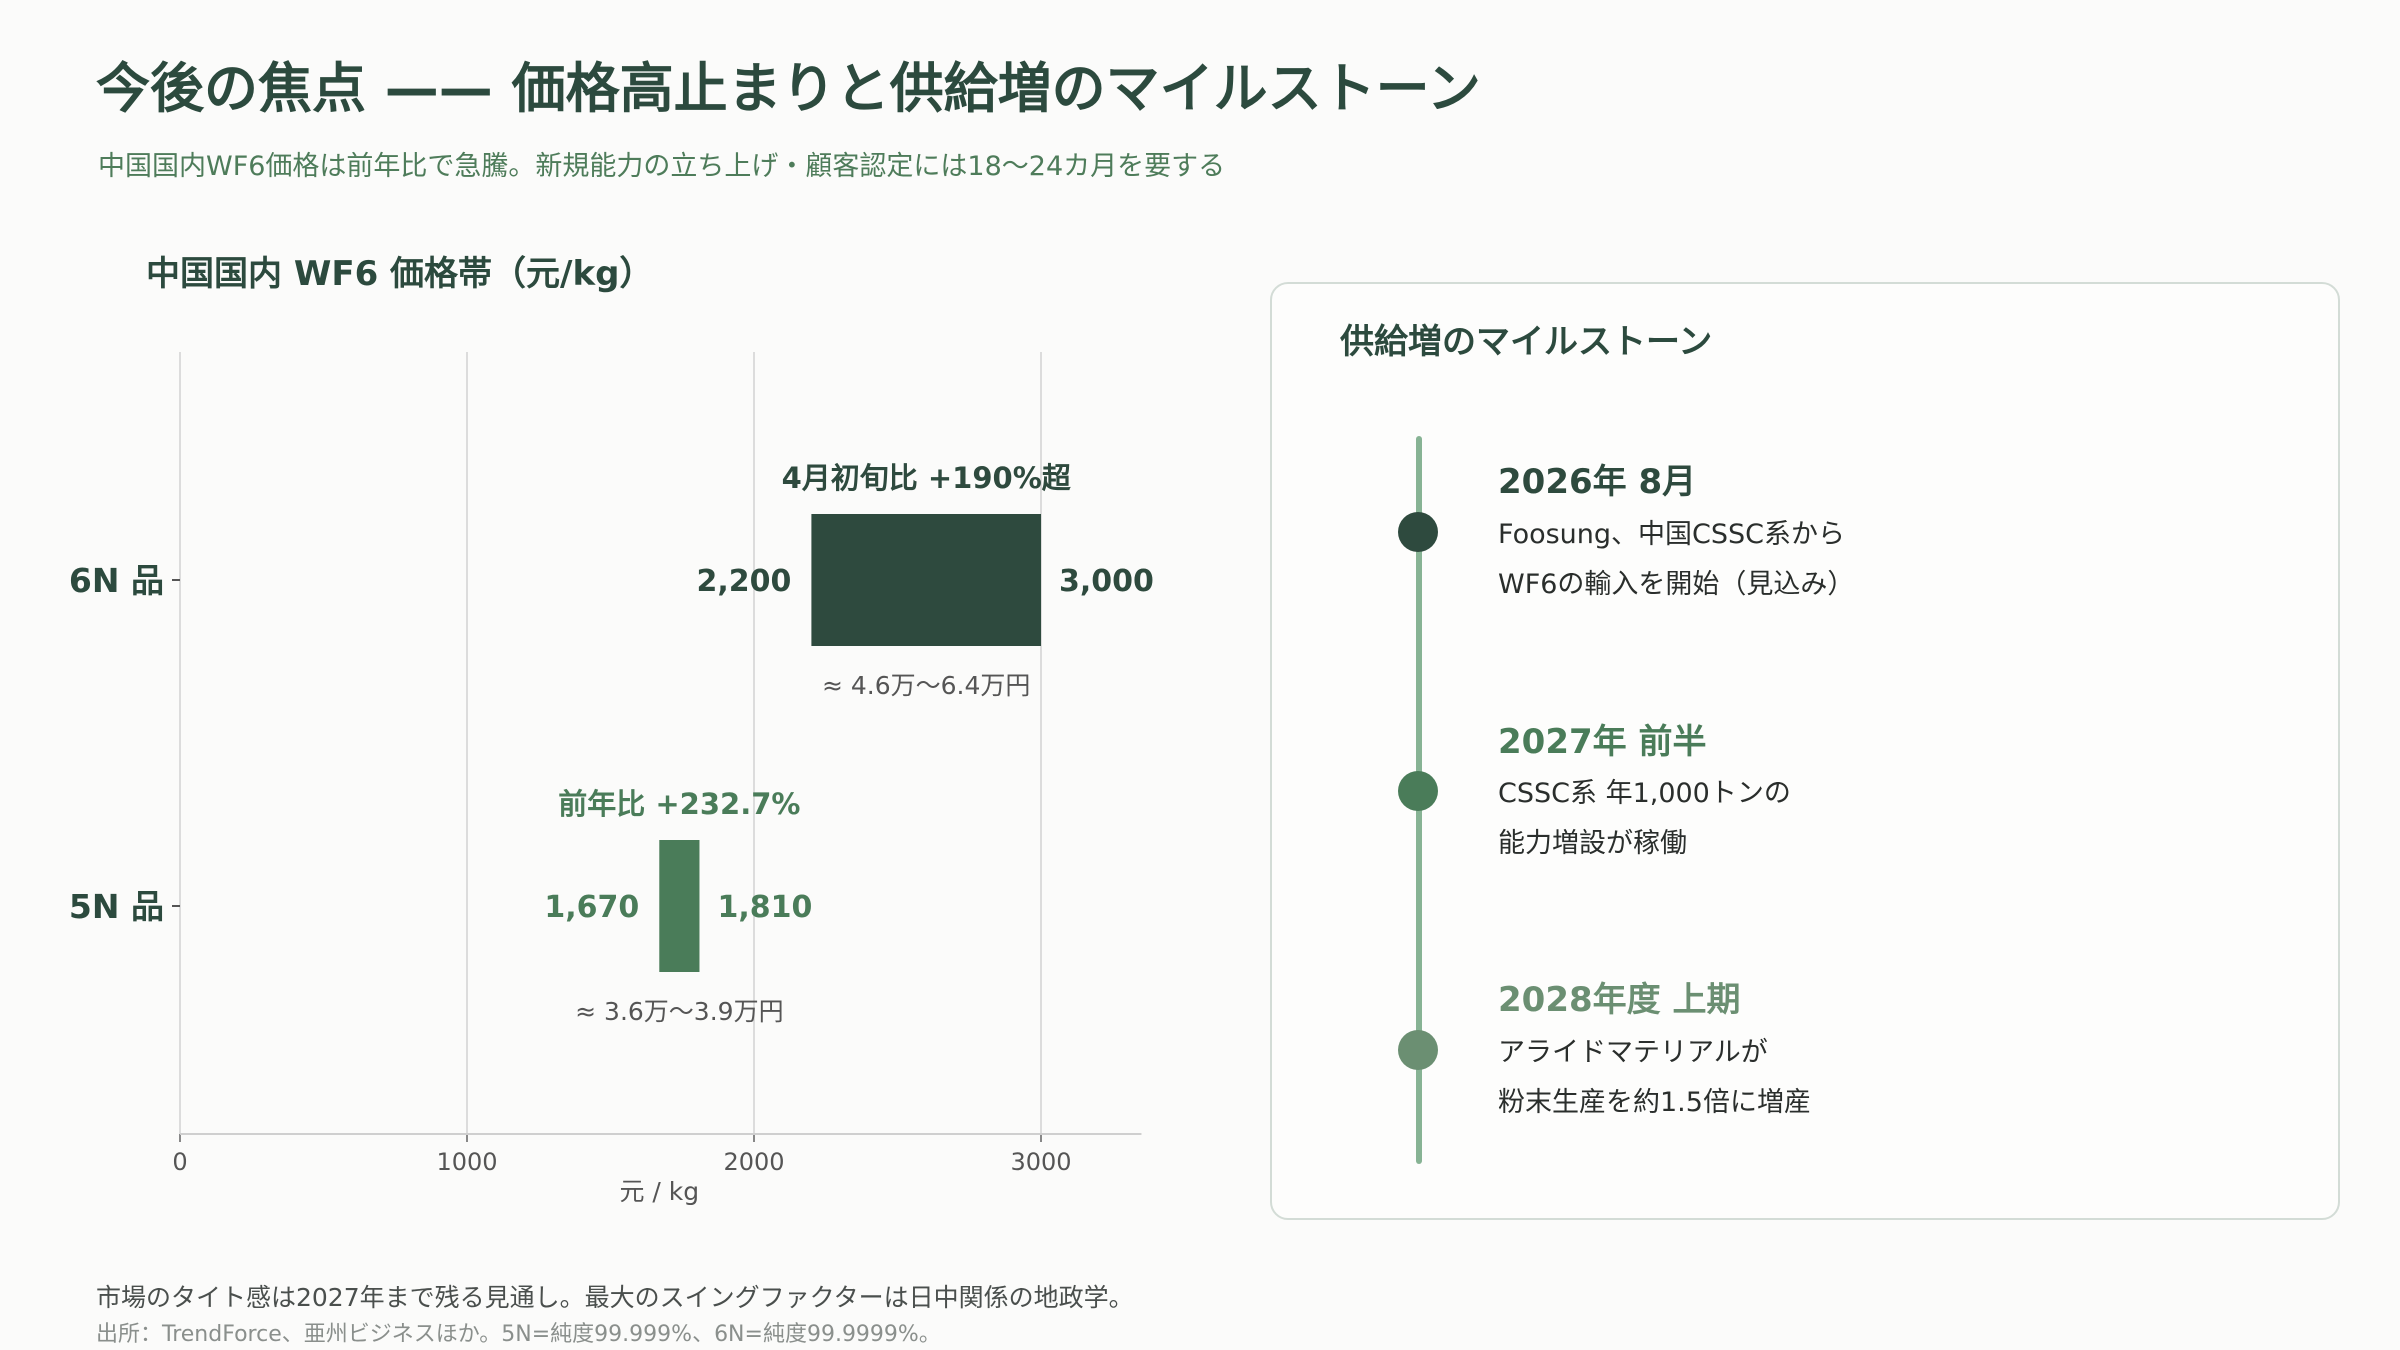 Image resolution: width=2400 pixels, height=1350 pixels. I want to click on change-annotation: 前年比 +232.7%, so click(679, 804).